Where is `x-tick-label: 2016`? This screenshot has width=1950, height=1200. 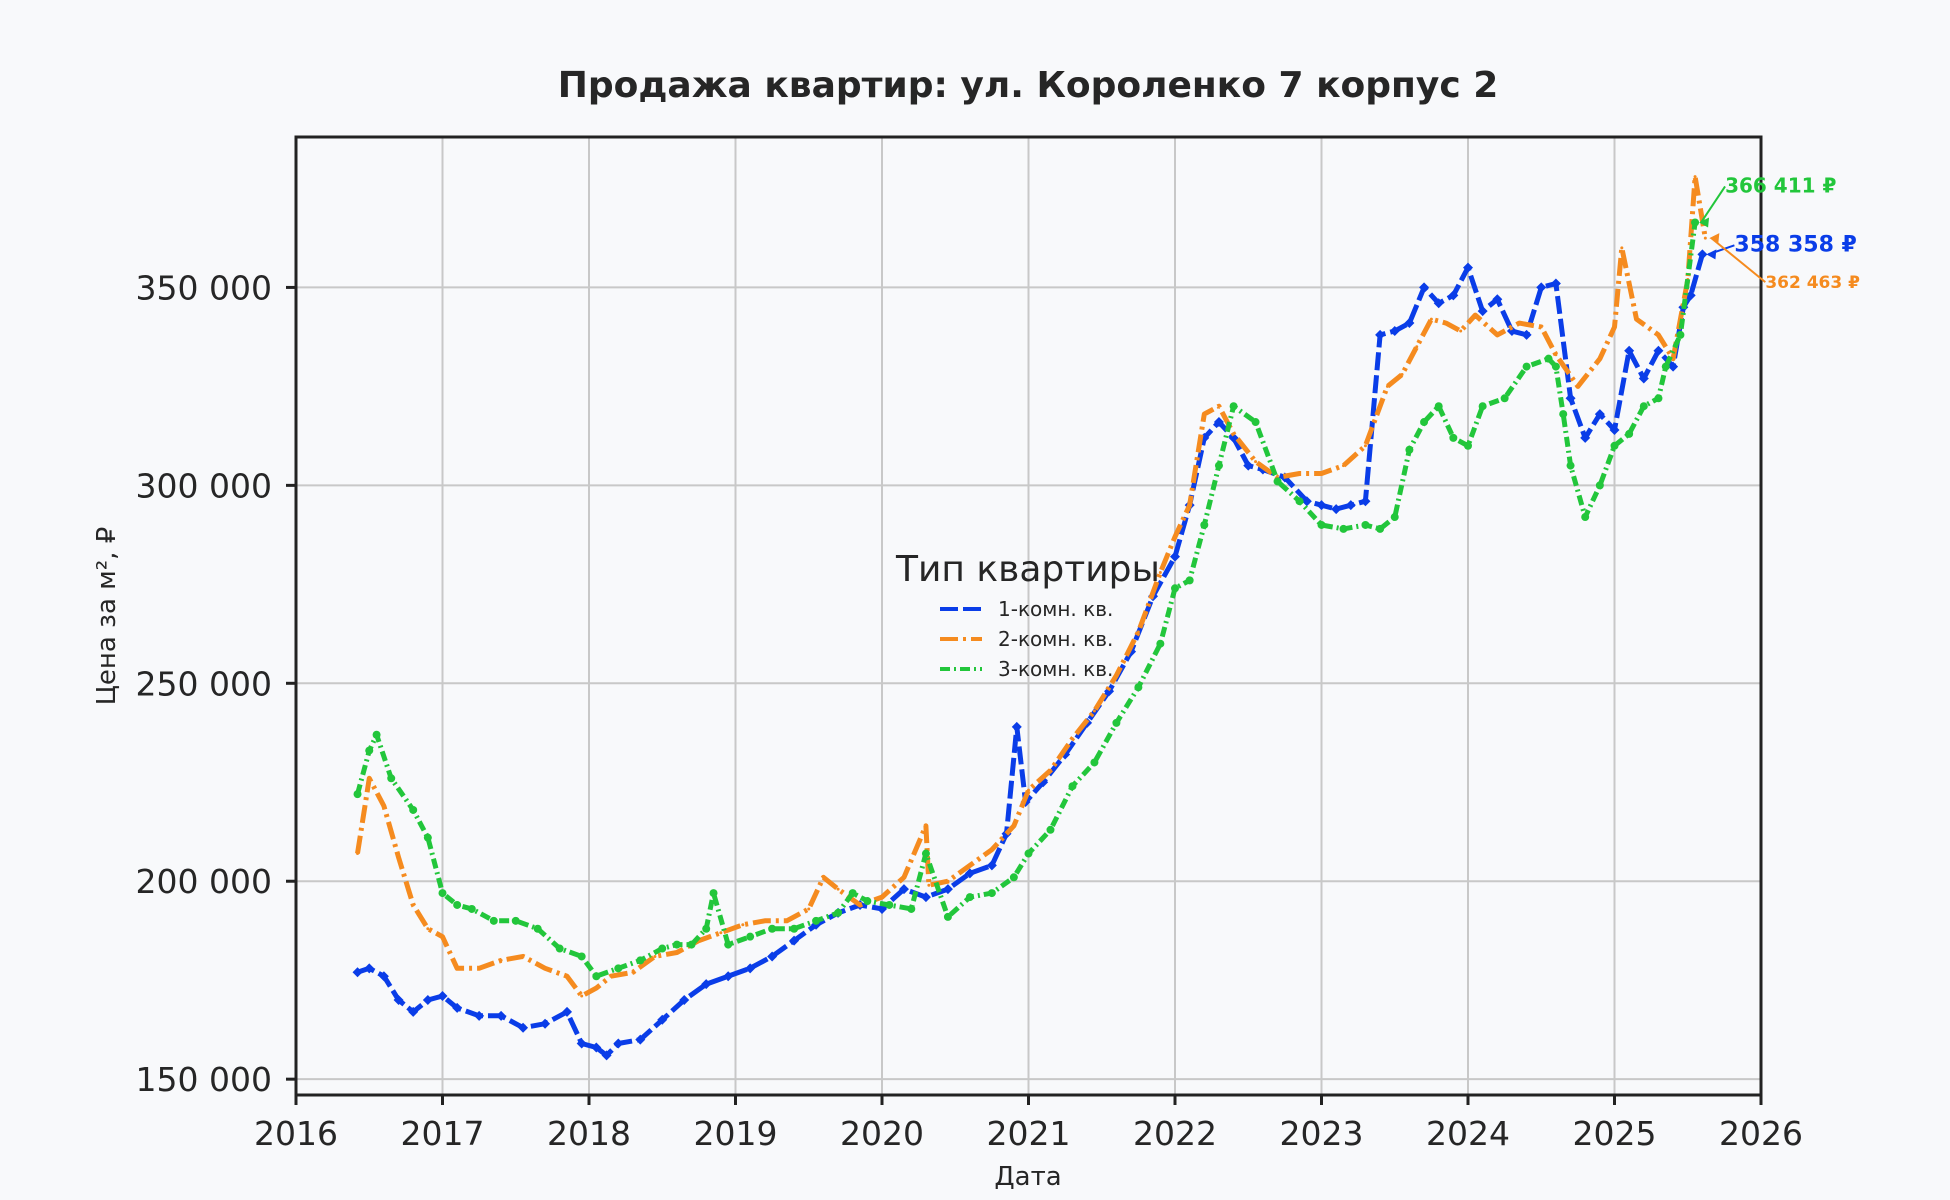 x-tick-label: 2016 is located at coordinates (296, 1133).